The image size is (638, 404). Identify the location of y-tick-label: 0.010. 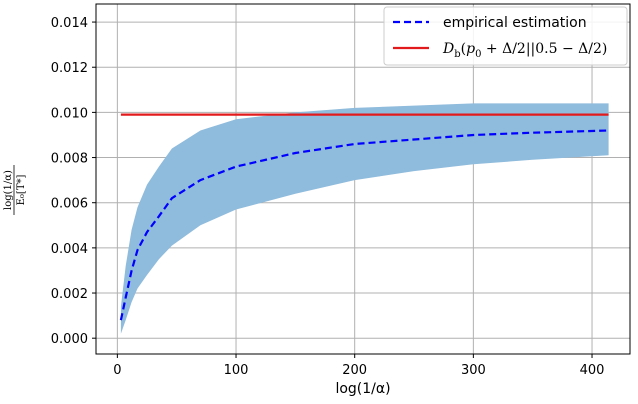
(69, 113).